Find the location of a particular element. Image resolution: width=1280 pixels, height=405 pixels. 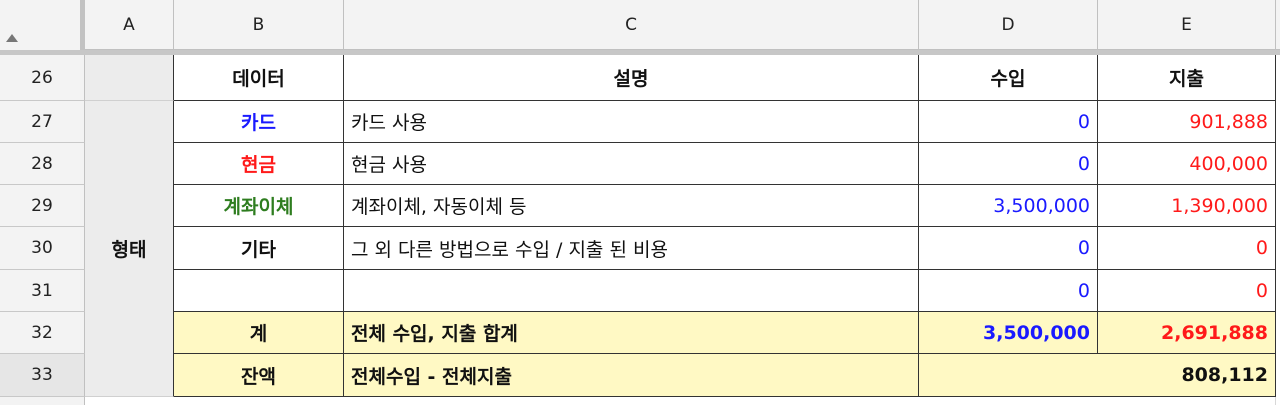

item-desc-empty is located at coordinates (631, 291).